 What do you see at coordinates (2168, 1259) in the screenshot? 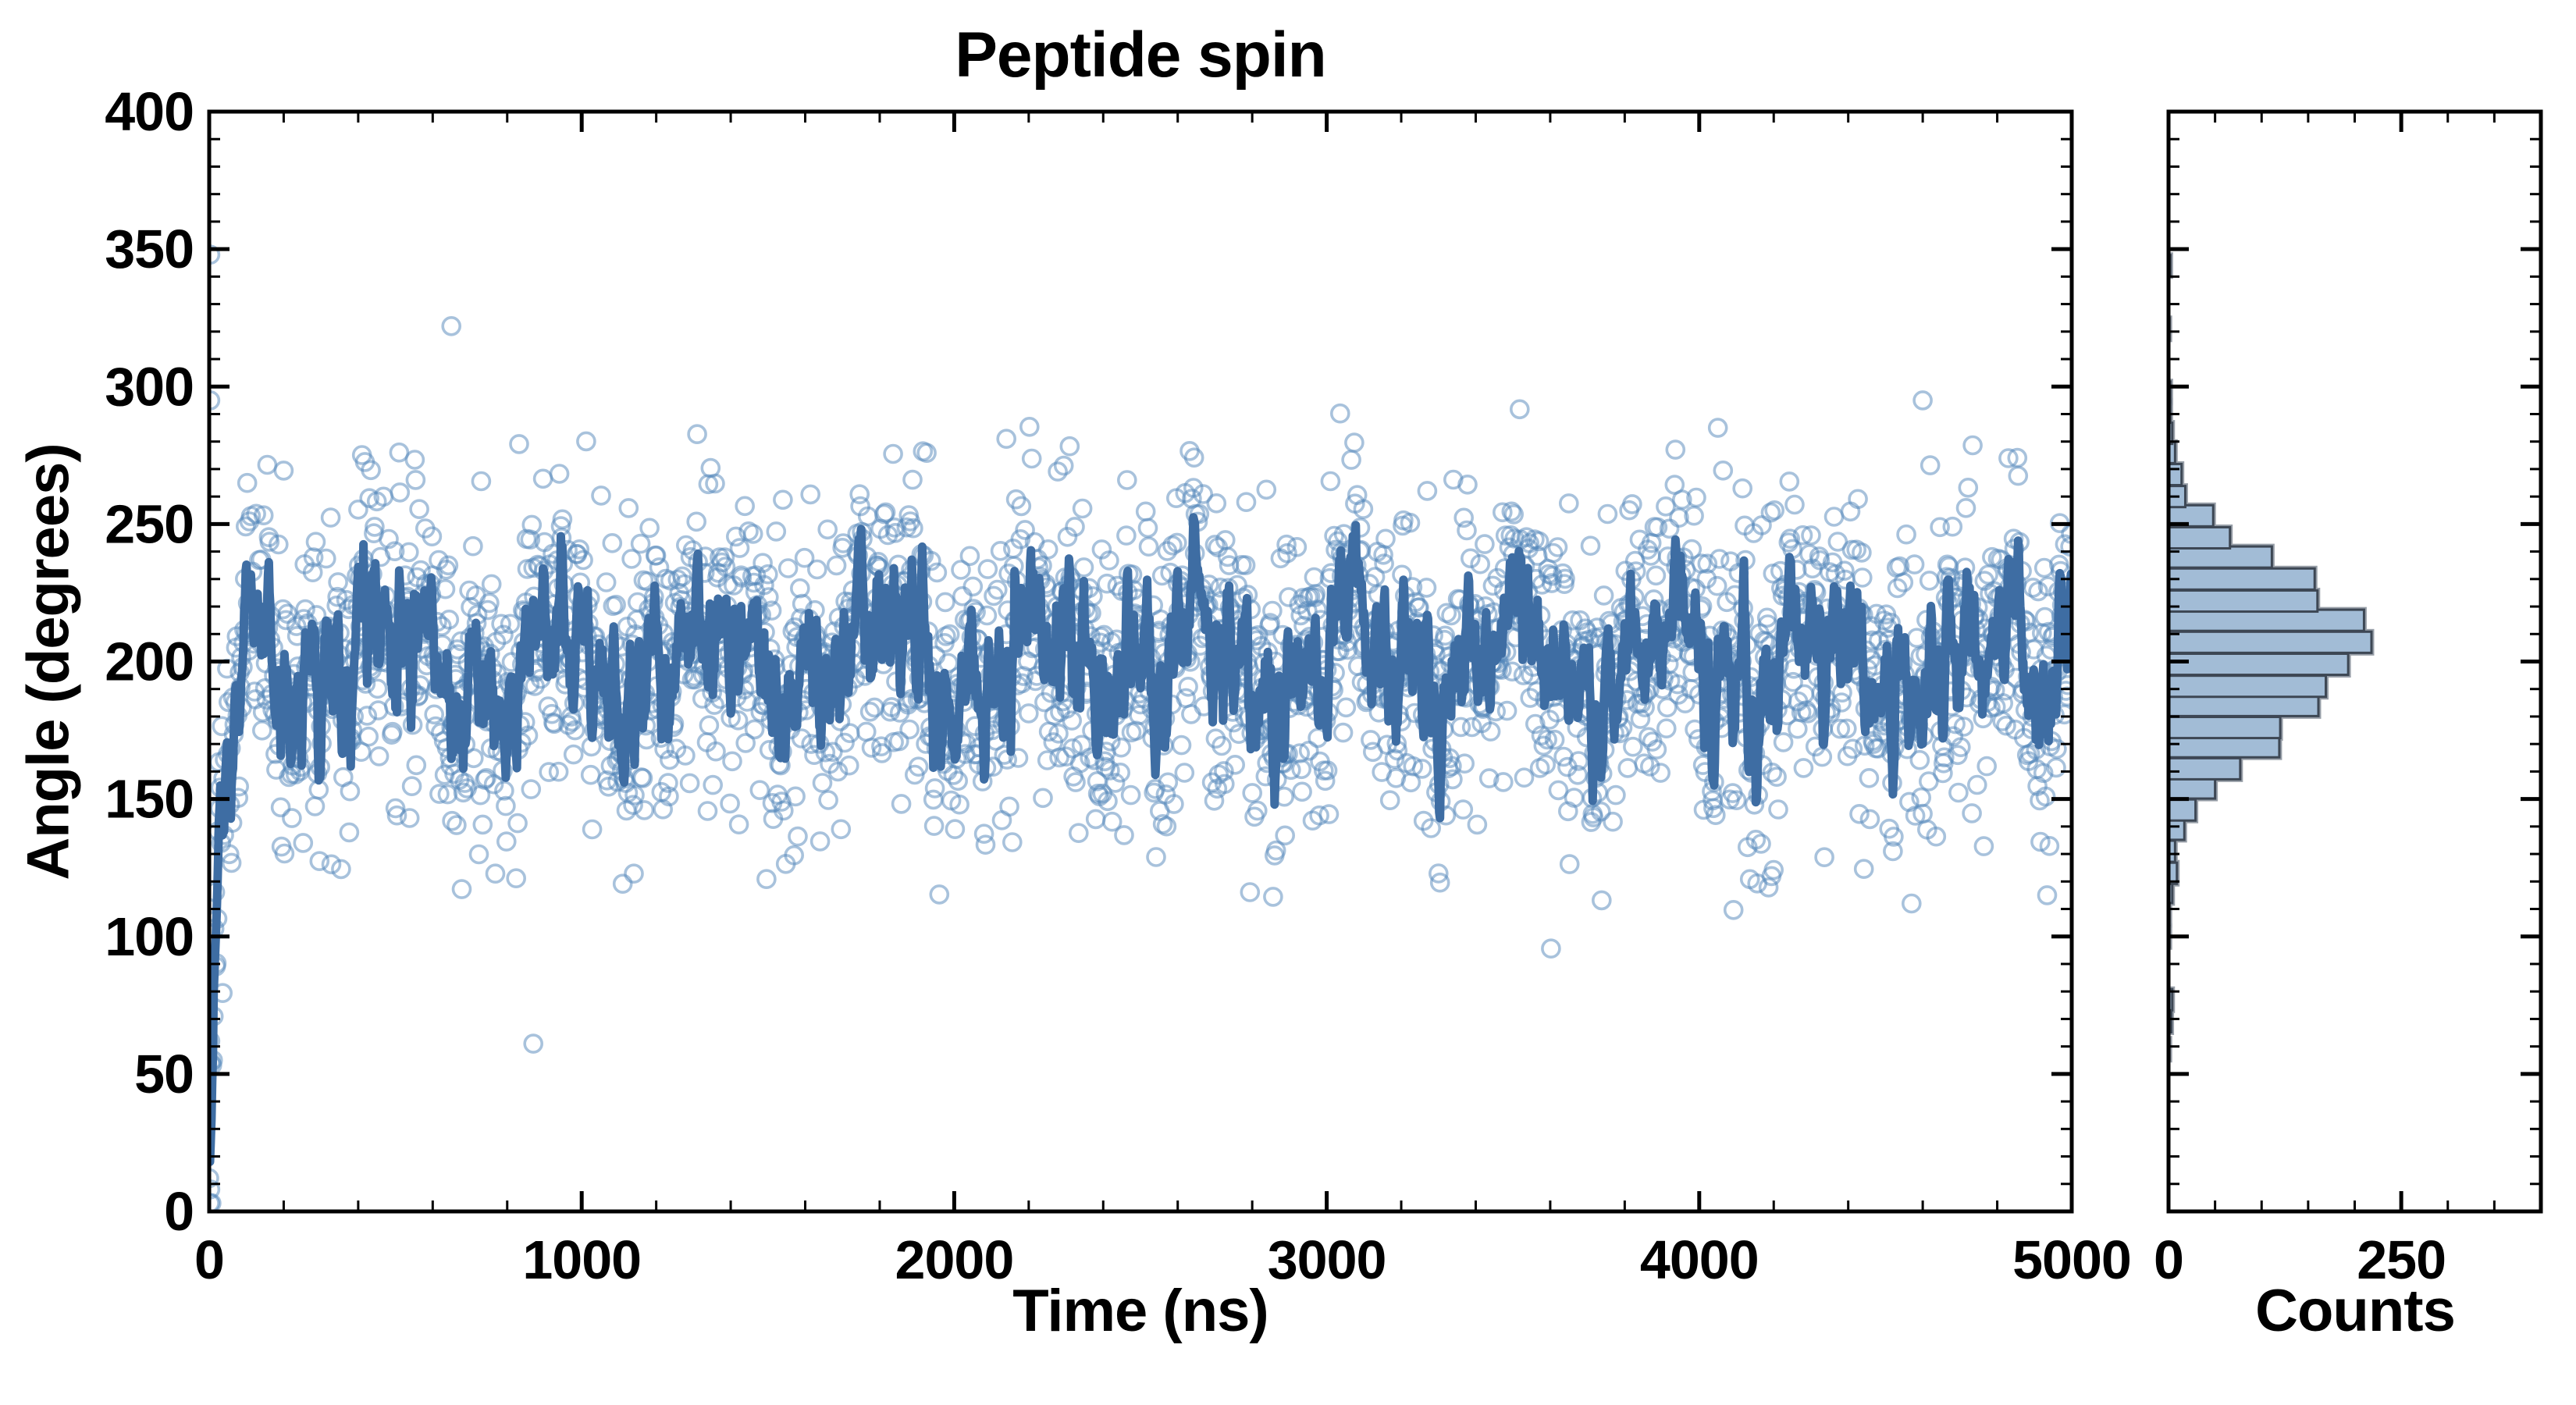
I see `hist-x-tick-label: 0` at bounding box center [2168, 1259].